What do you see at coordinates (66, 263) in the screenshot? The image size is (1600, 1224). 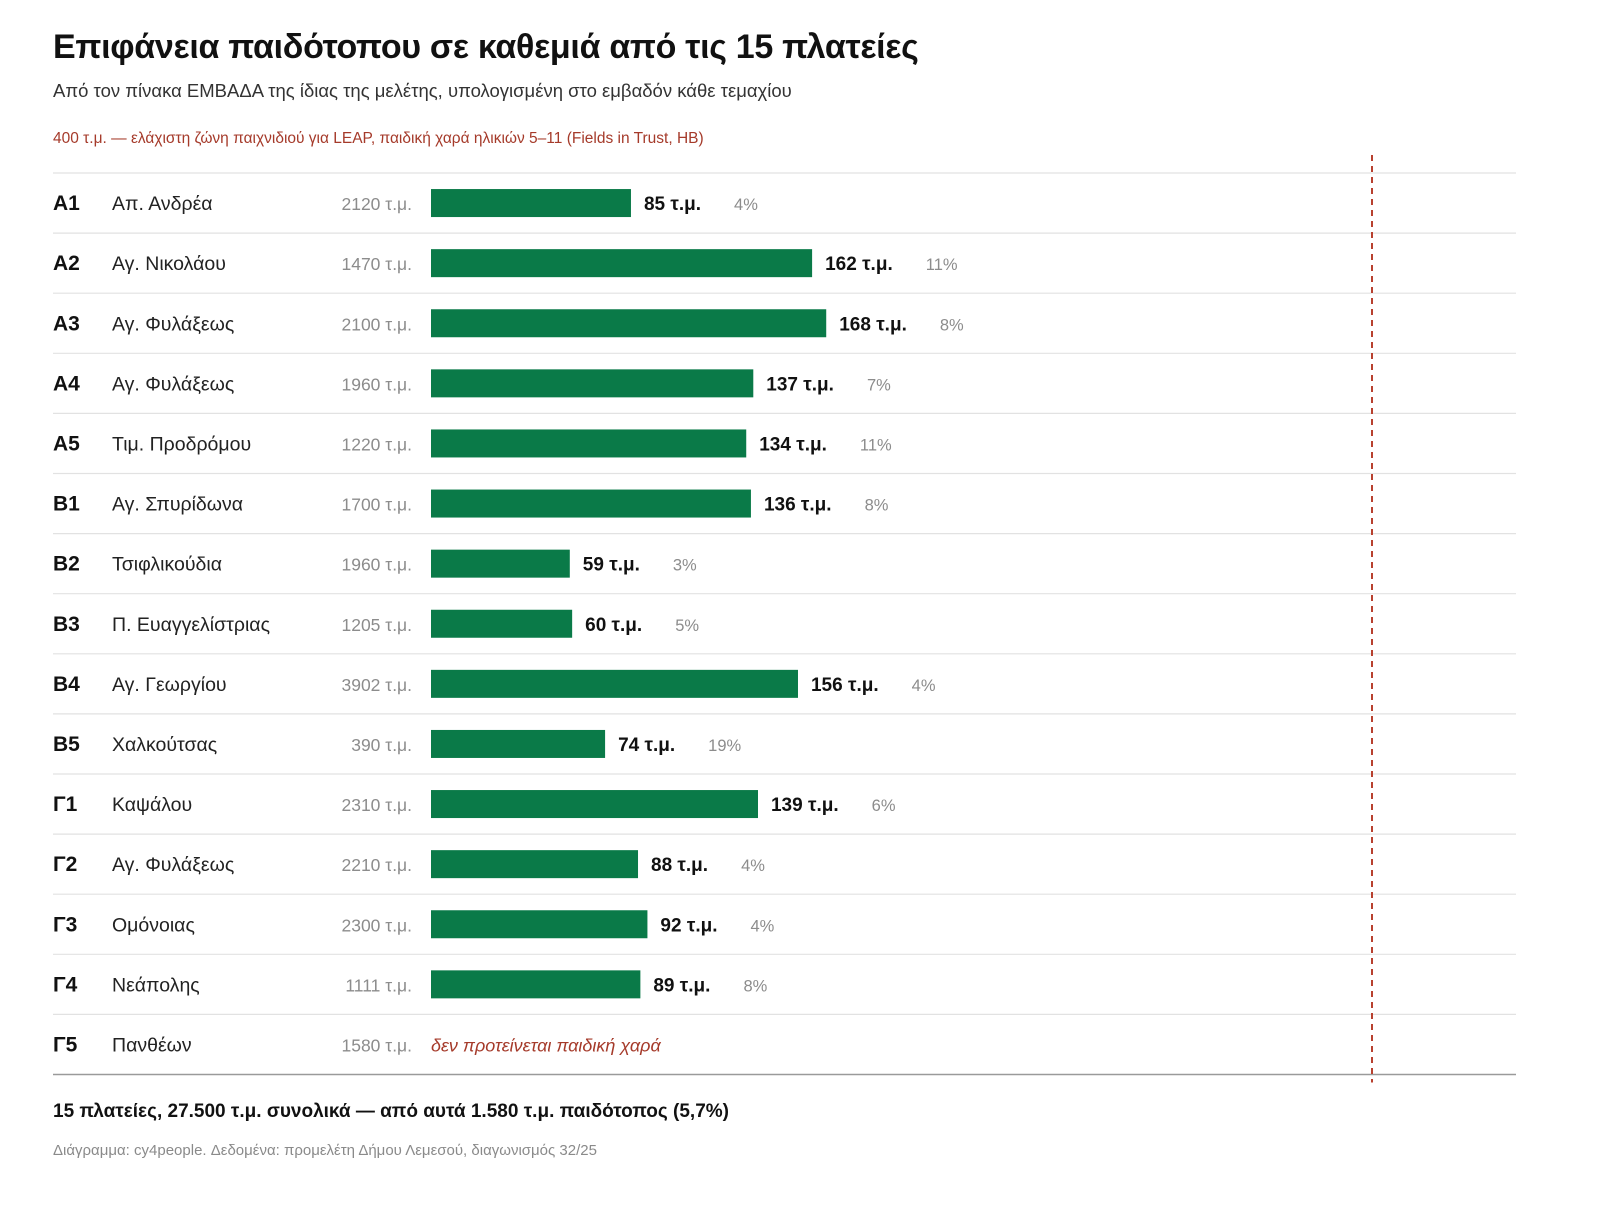 I see `row-code: Α2` at bounding box center [66, 263].